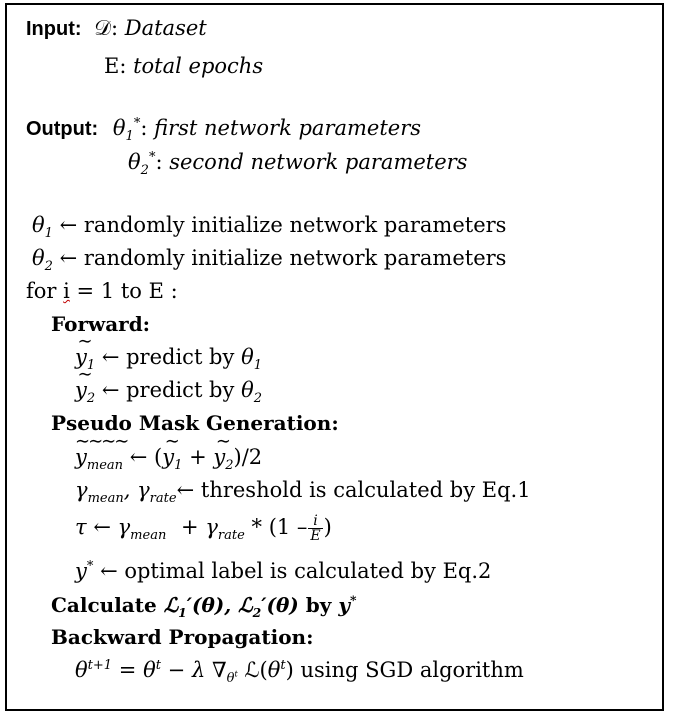 The height and width of the screenshot is (718, 673). What do you see at coordinates (104, 605) in the screenshot?
I see `calc-prefix: Calculate` at bounding box center [104, 605].